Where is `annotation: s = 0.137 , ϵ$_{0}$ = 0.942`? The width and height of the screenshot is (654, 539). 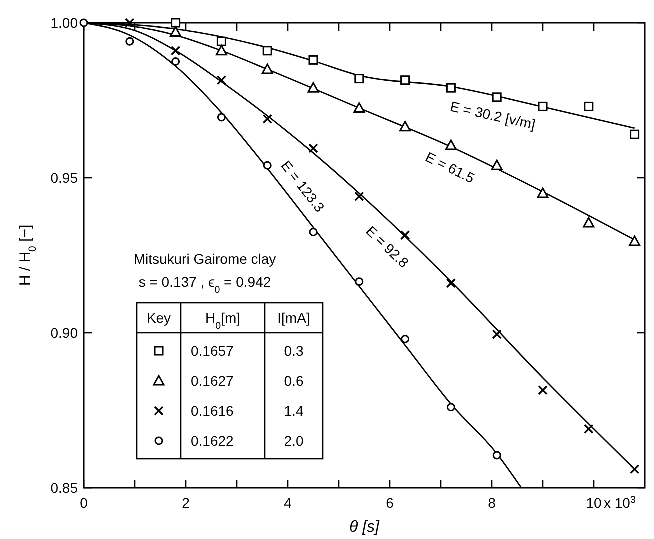
annotation: s = 0.137 , ϵ$_{0}$ = 0.942 is located at coordinates (205, 285).